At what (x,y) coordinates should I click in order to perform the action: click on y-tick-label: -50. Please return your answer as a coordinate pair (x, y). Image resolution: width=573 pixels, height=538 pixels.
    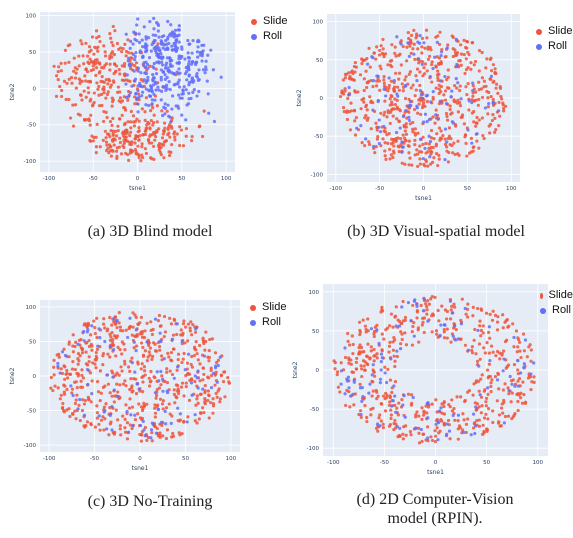
    Looking at the image, I should click on (318, 137).